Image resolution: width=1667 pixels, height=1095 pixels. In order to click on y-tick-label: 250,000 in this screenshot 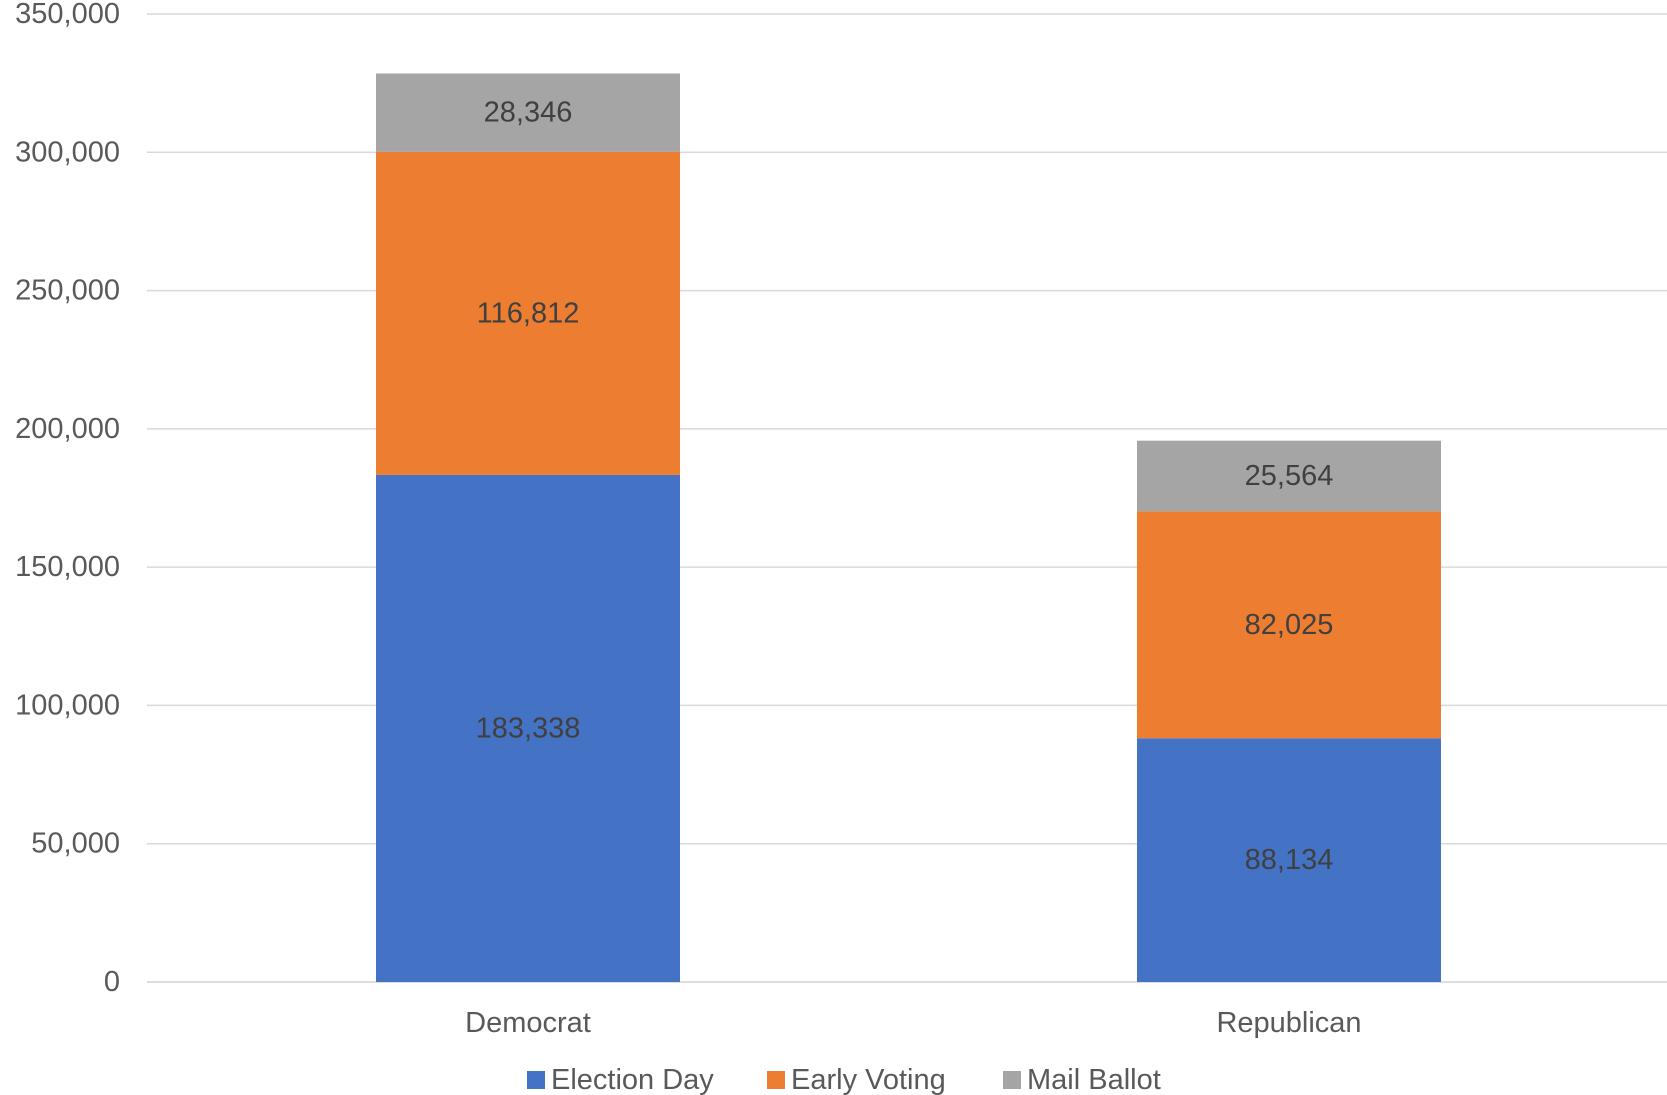, I will do `click(67, 291)`.